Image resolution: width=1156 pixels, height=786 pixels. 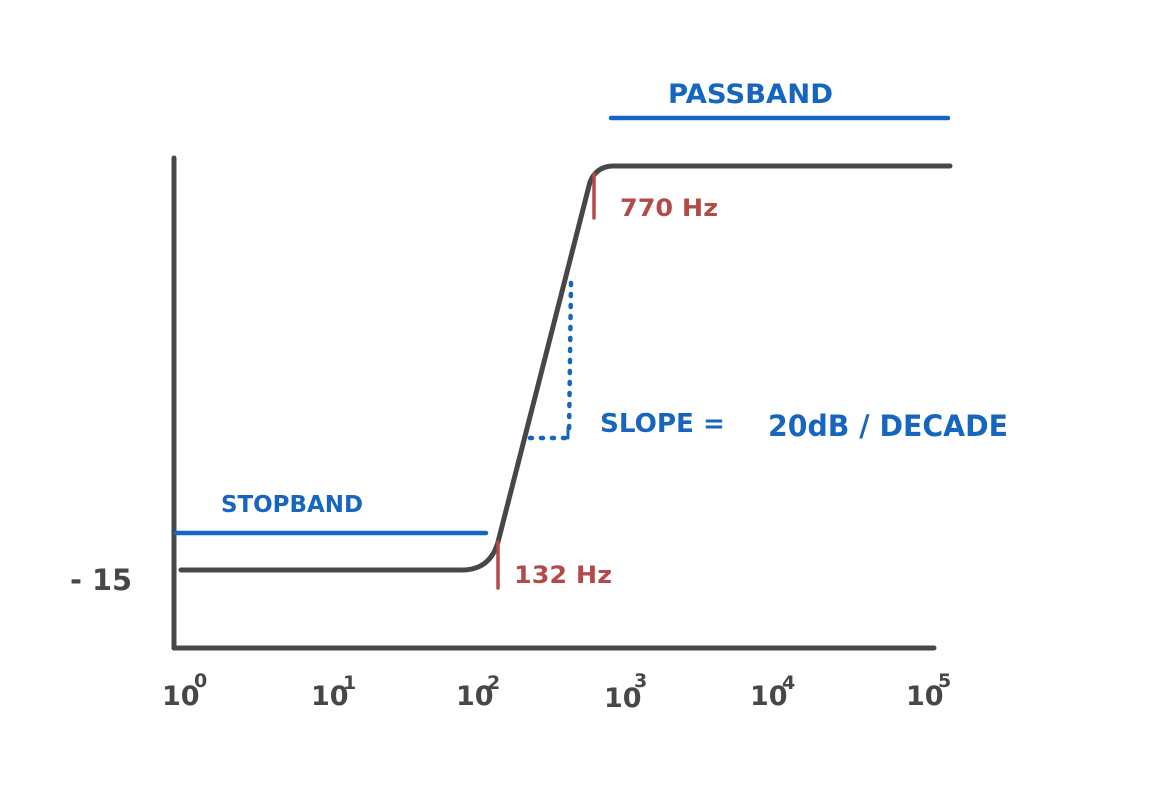 What do you see at coordinates (623, 698) in the screenshot?
I see `x-tick-3-base: 10` at bounding box center [623, 698].